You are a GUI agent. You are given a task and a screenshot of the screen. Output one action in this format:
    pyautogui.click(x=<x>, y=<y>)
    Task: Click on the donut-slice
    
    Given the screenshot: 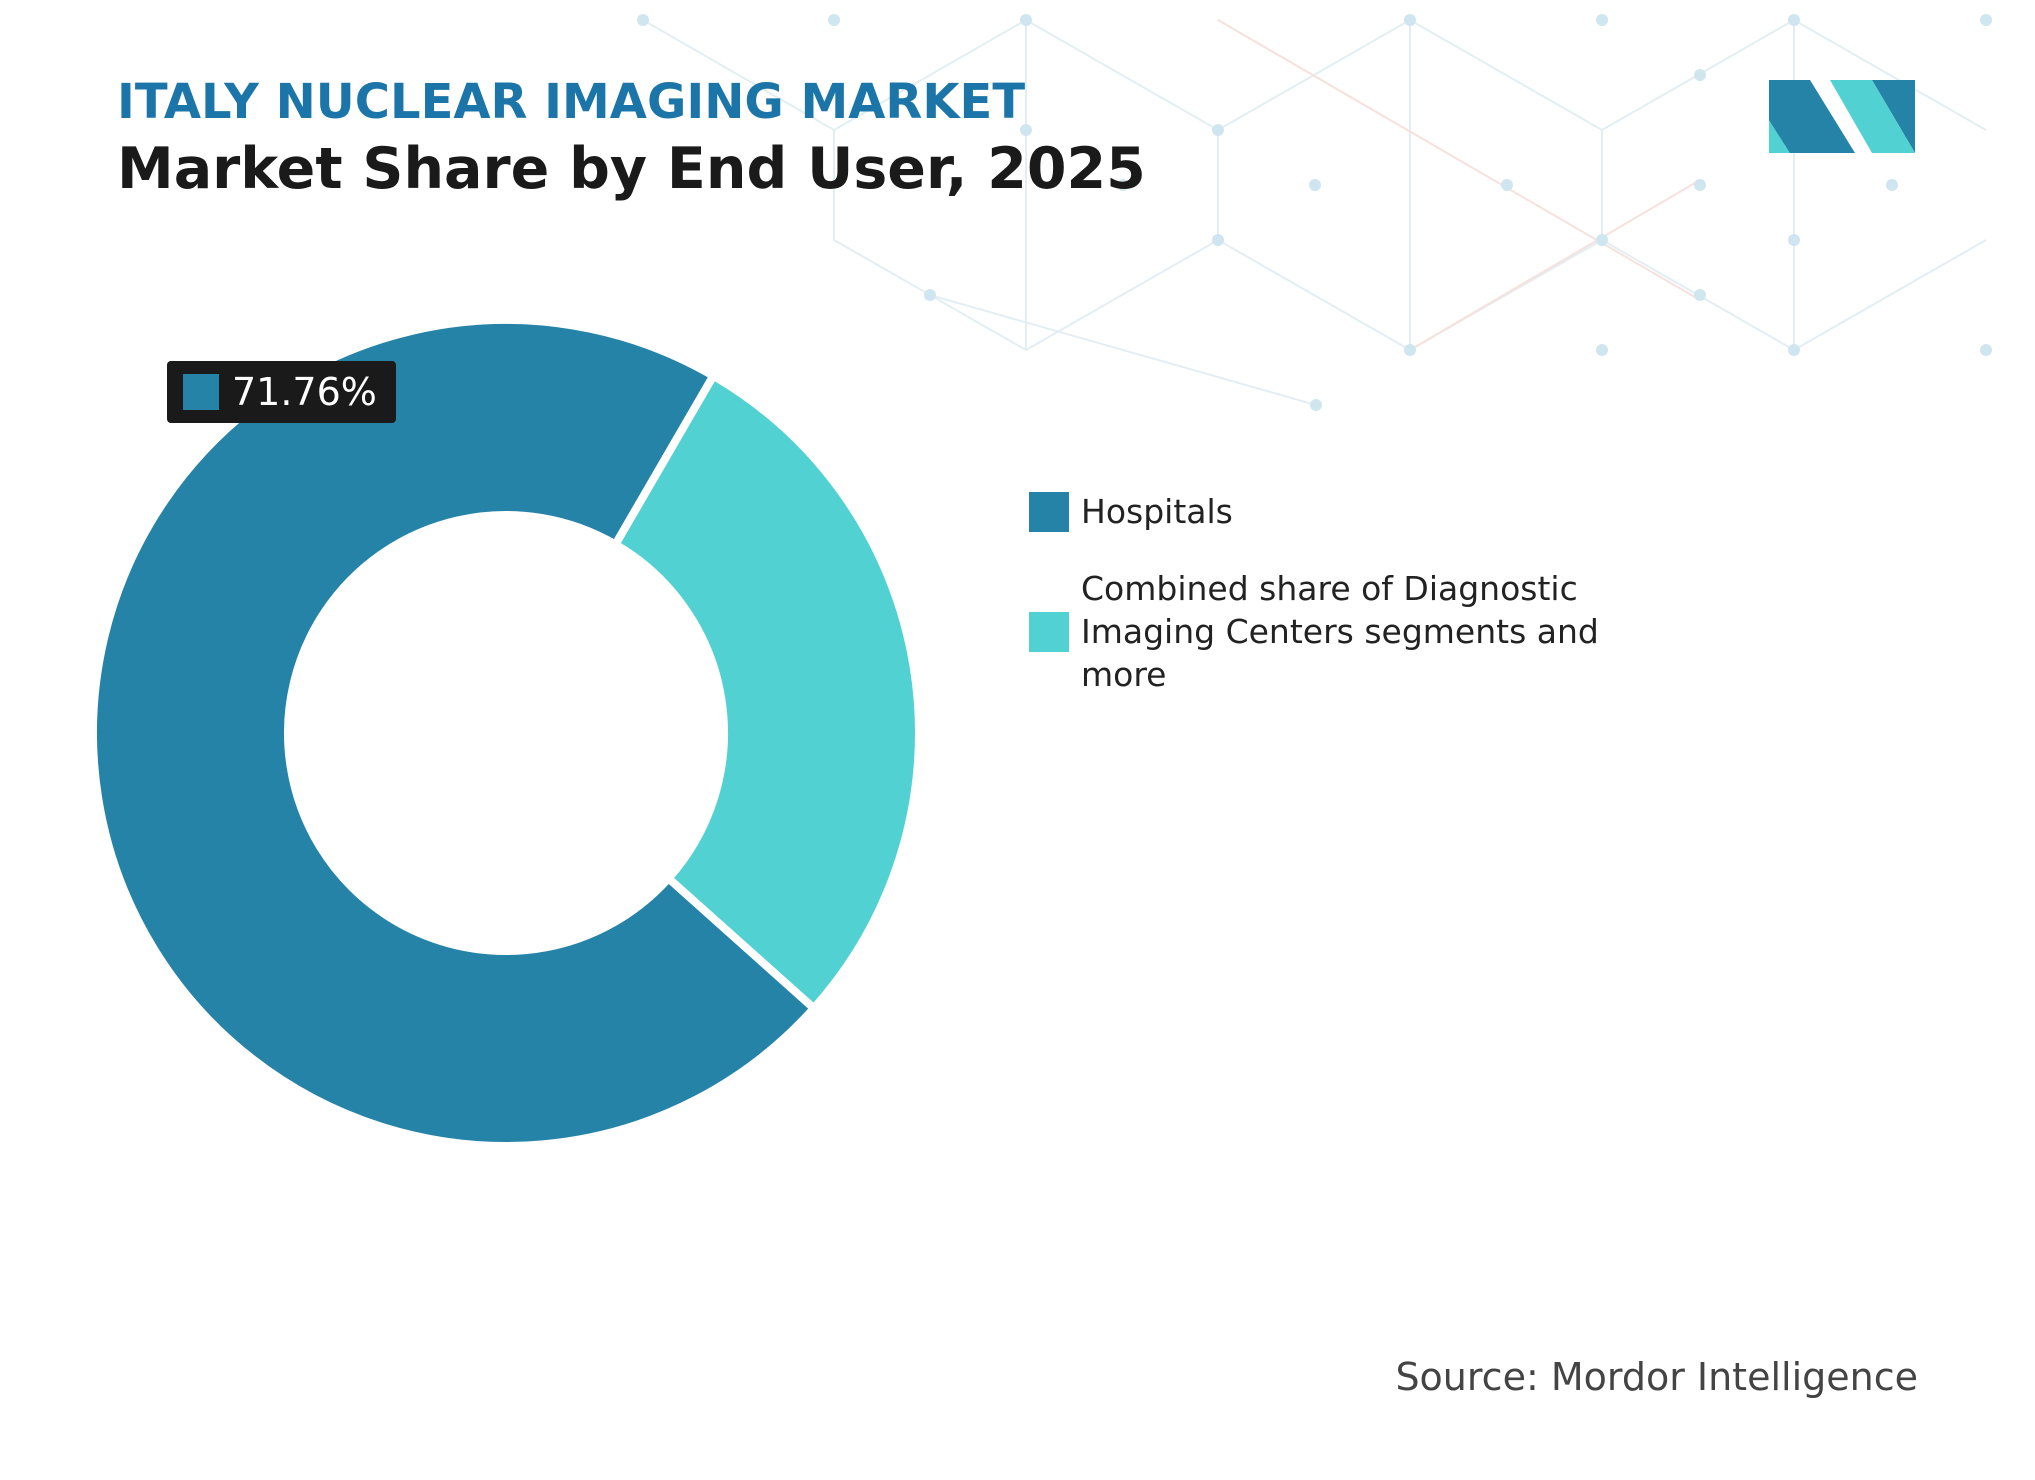 What is the action you would take?
    pyautogui.click(x=766, y=692)
    